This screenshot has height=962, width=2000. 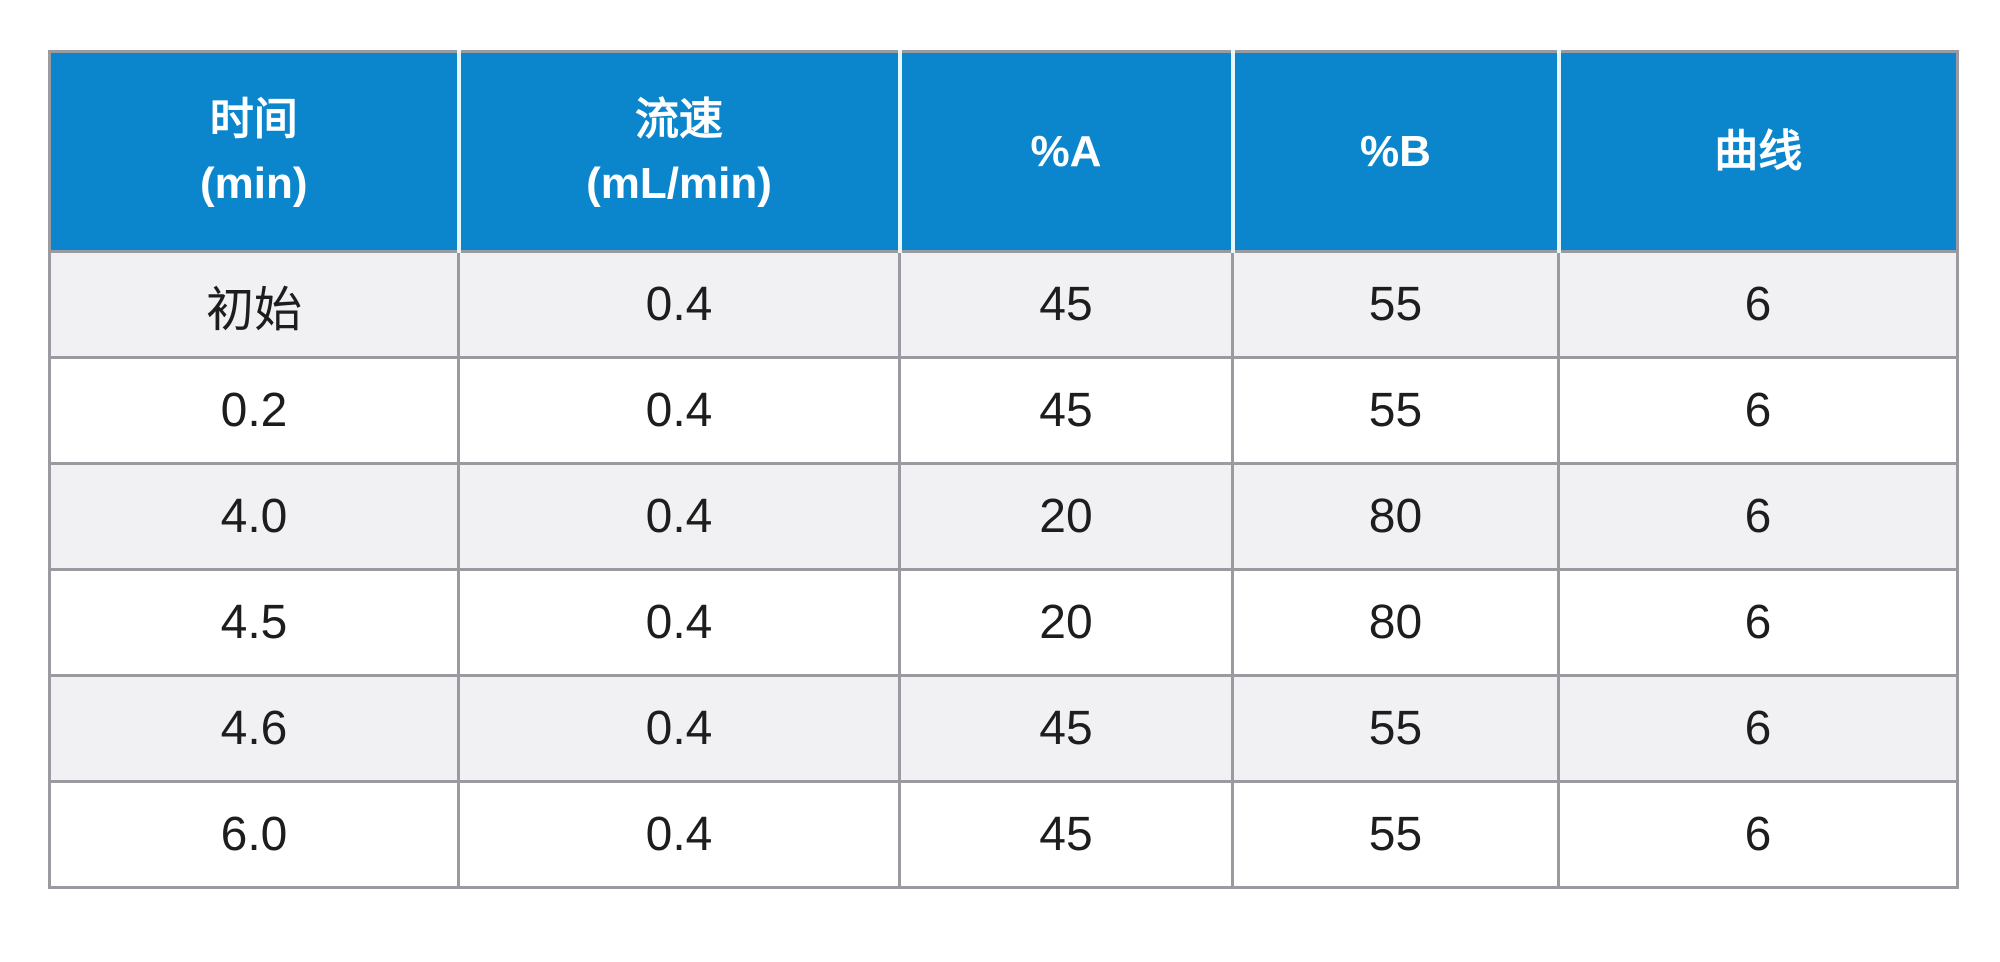 What do you see at coordinates (254, 622) in the screenshot?
I see `table-cell: 4.5` at bounding box center [254, 622].